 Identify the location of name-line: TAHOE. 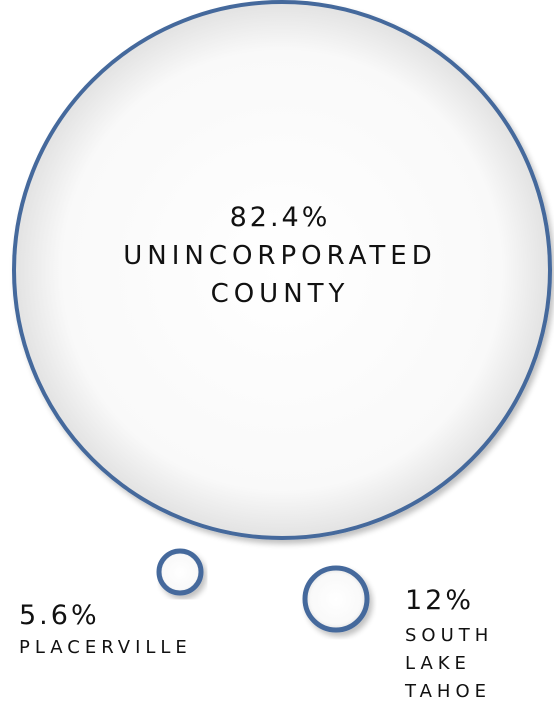
(447, 691).